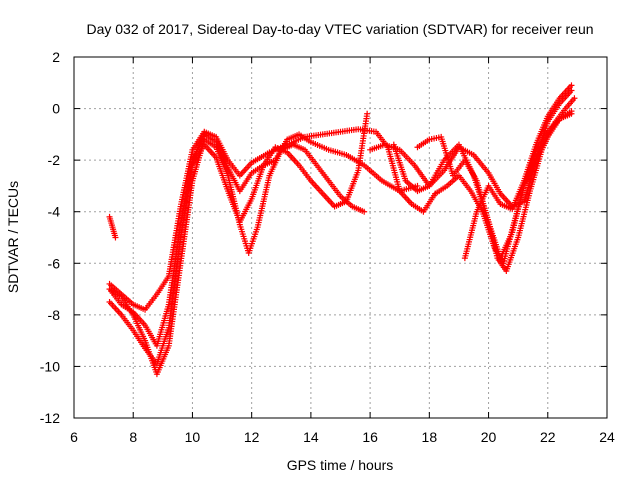  Describe the element at coordinates (56, 57) in the screenshot. I see `y-tick-label: 2` at that location.